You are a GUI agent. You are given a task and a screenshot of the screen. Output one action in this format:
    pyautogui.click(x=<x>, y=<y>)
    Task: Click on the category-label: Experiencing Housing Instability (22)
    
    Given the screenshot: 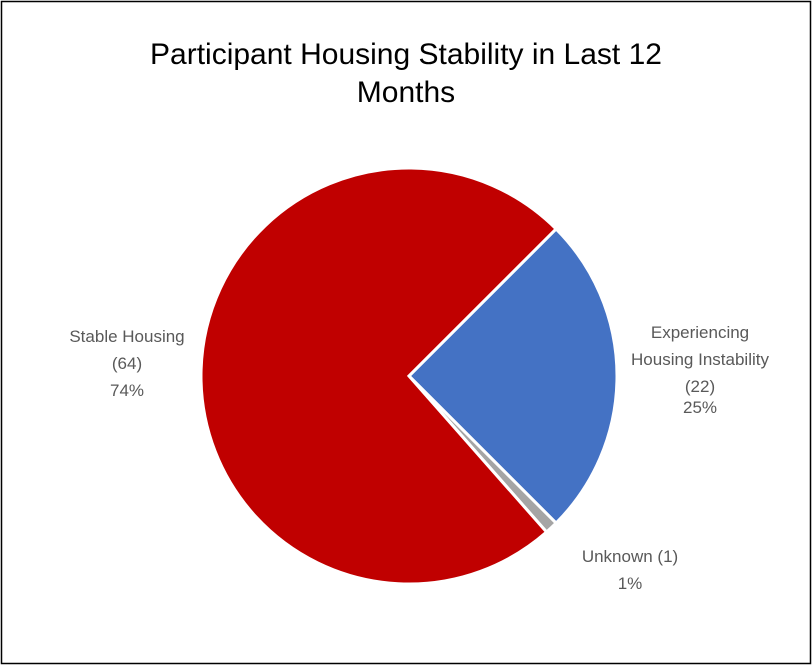 What is the action you would take?
    pyautogui.click(x=700, y=359)
    